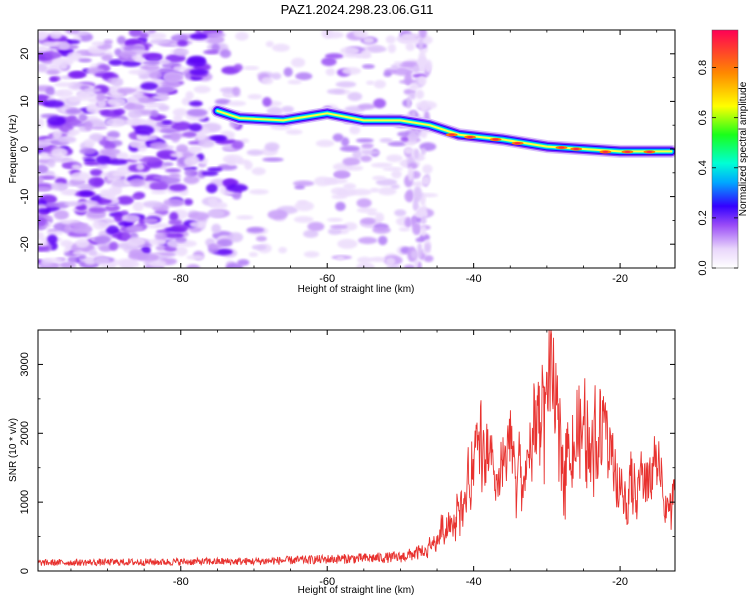 The width and height of the screenshot is (750, 600). Describe the element at coordinates (327, 582) in the screenshot. I see `snr-x-tick-label: -60` at that location.